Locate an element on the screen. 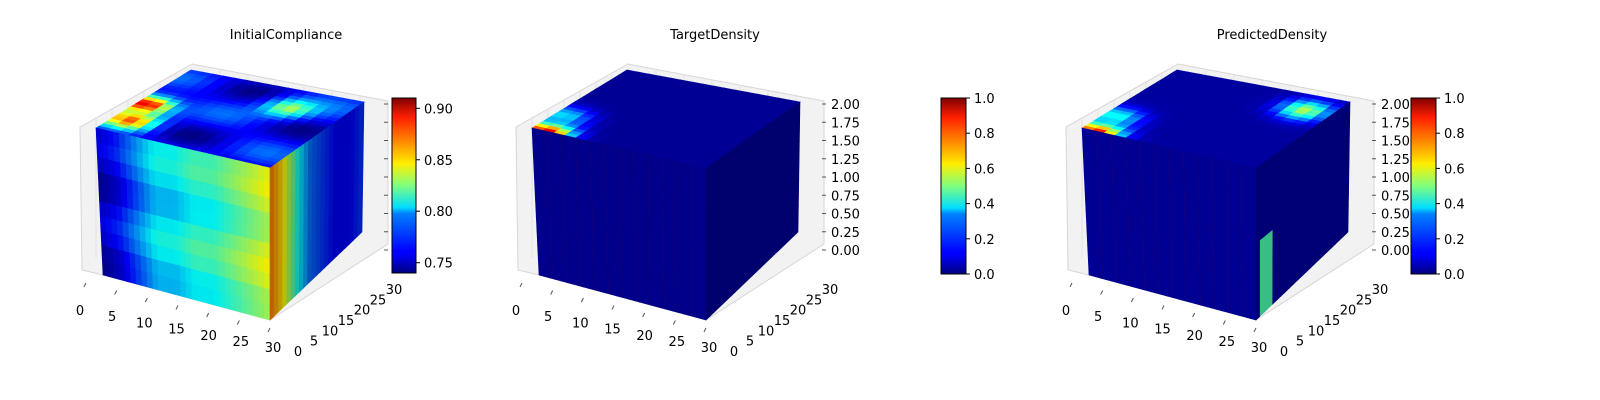 The width and height of the screenshot is (1600, 400). y-tick-label: 5 is located at coordinates (750, 342).